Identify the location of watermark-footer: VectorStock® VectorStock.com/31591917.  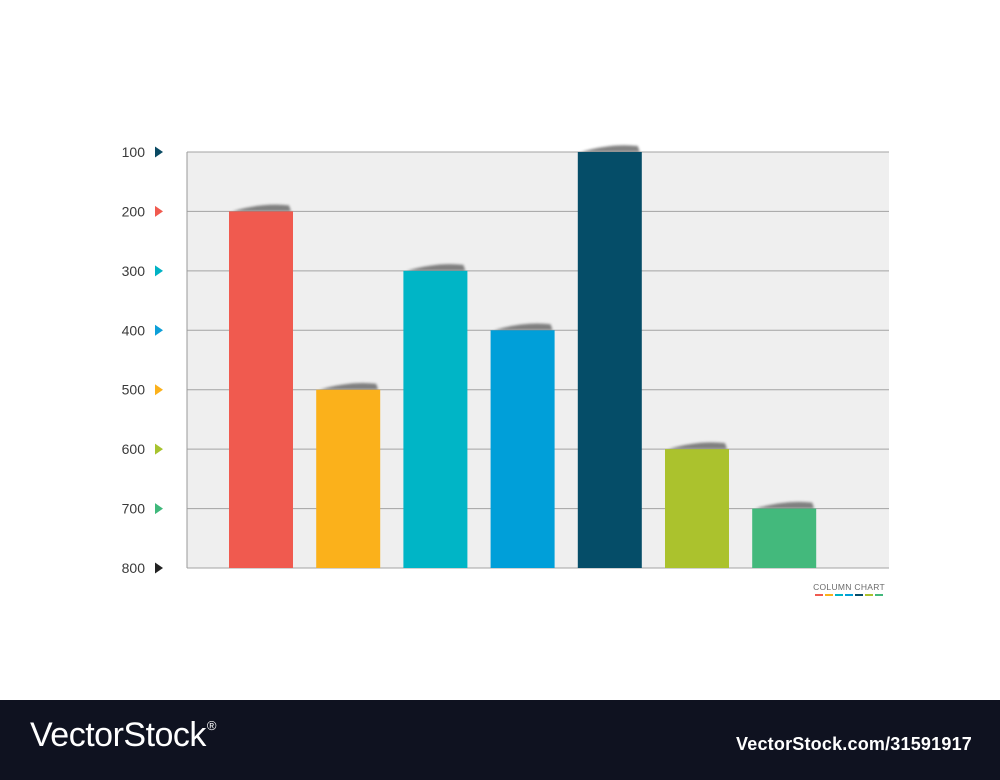
(500, 740).